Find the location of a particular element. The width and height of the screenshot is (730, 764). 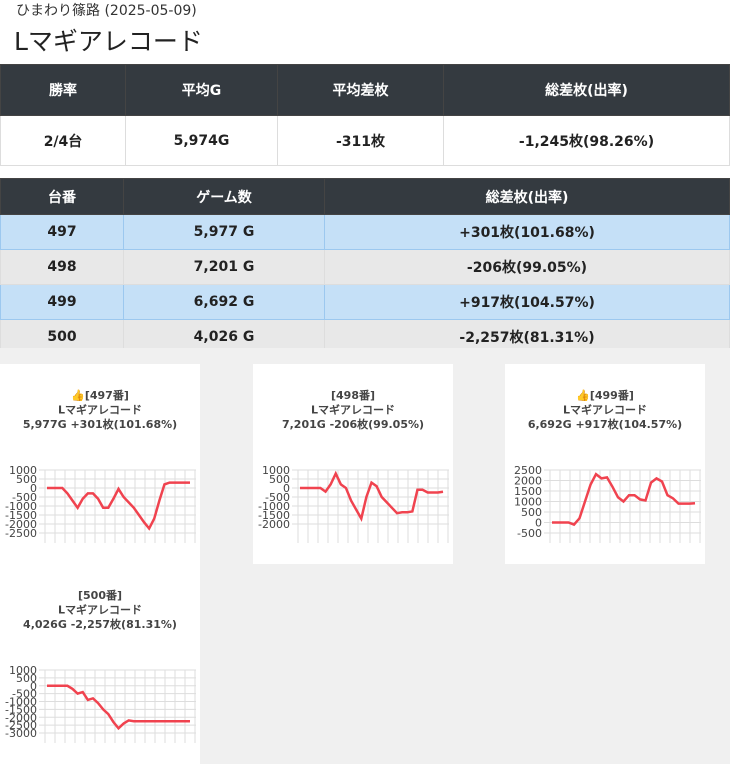

chart-title: [500番] is located at coordinates (100, 595).